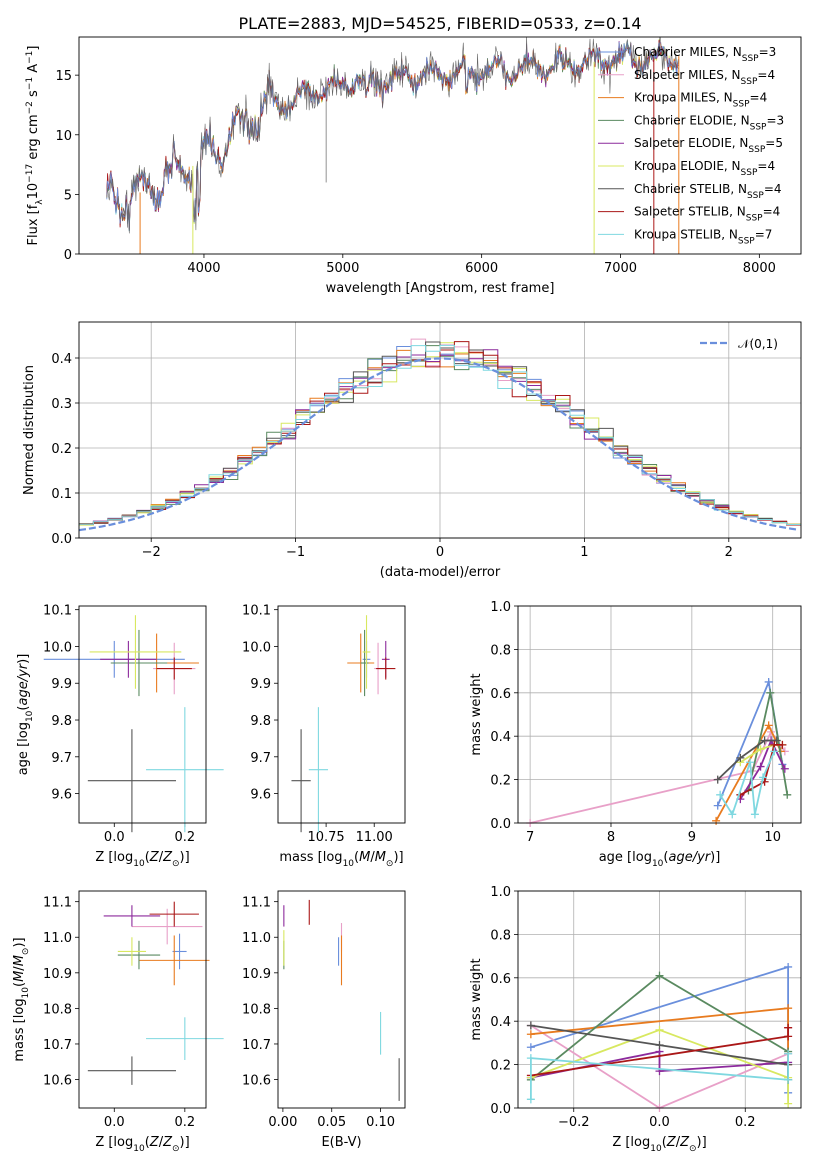 Image resolution: width=819 pixels, height=1170 pixels. What do you see at coordinates (386, 668) in the screenshot?
I see `age-mass-point-salpeter-stelib` at bounding box center [386, 668].